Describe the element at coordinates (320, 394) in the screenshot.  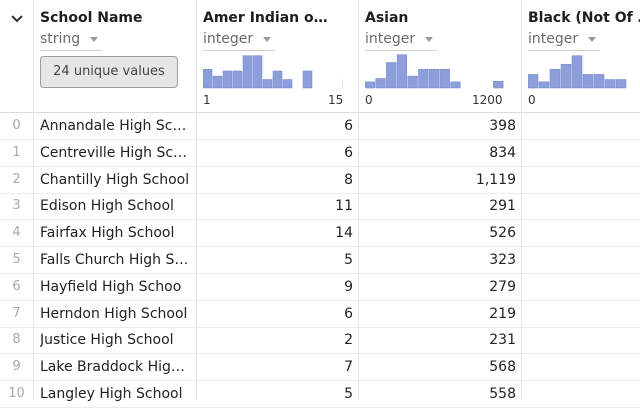
I see `table-row: 10 Langley High School 5 558` at that location.